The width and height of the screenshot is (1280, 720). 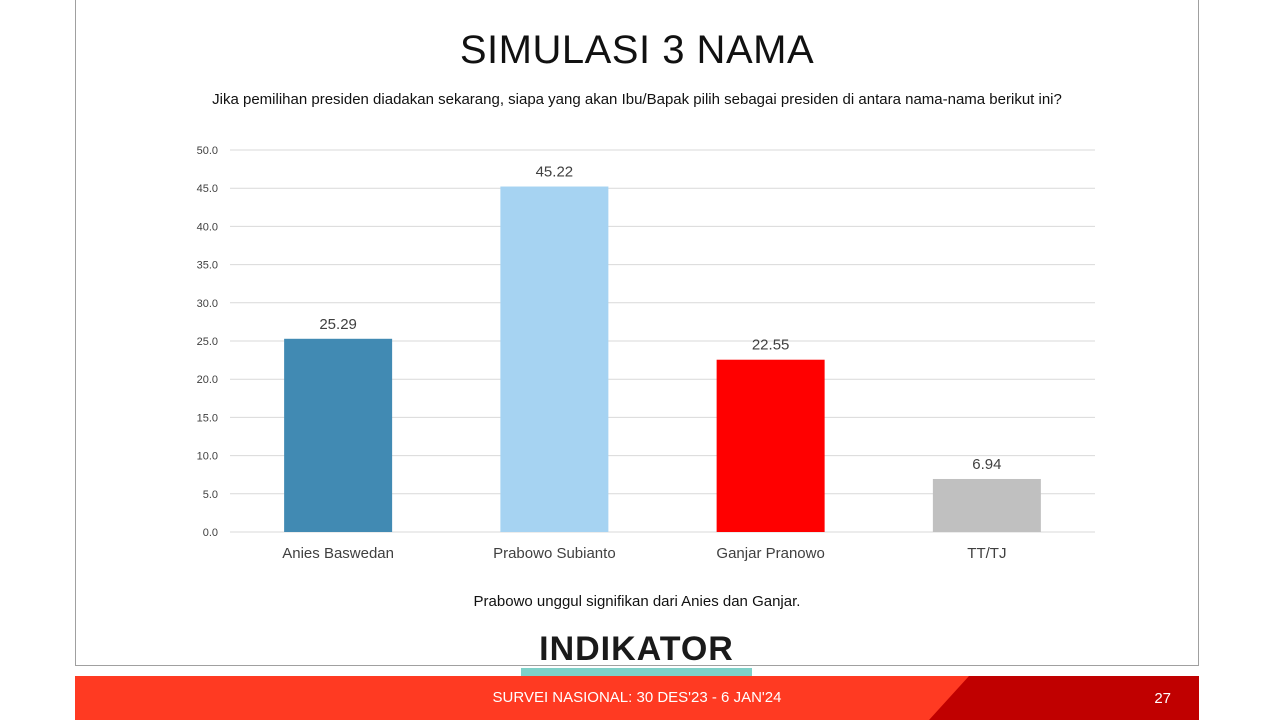 I want to click on y-tick-label: 30.0, so click(x=207, y=304).